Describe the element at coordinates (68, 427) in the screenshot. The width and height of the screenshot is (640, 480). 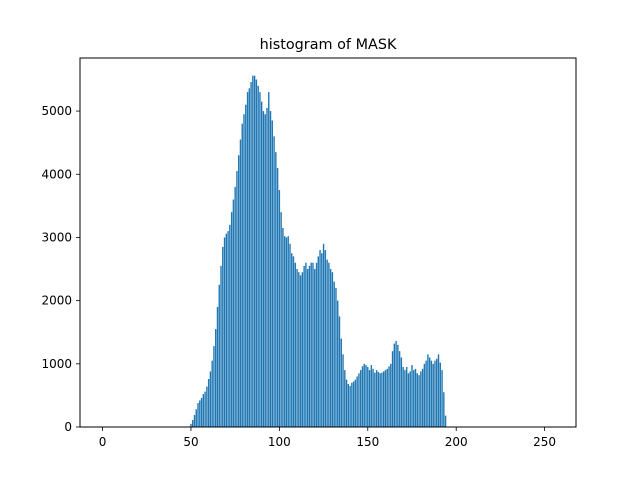
I see `y-tick-label-0: 0` at that location.